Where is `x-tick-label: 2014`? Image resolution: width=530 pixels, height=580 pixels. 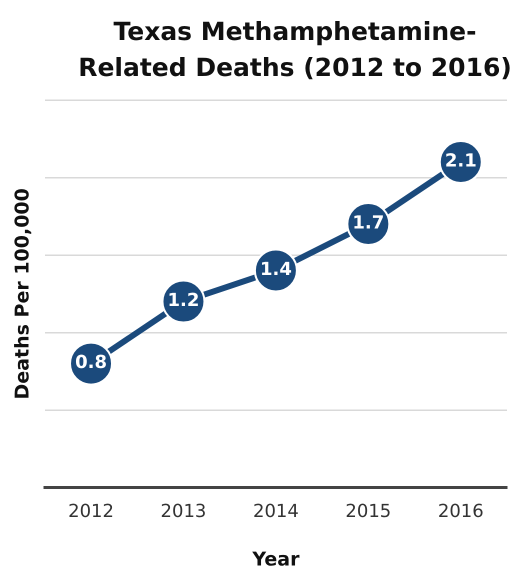 x-tick-label: 2014 is located at coordinates (275, 511).